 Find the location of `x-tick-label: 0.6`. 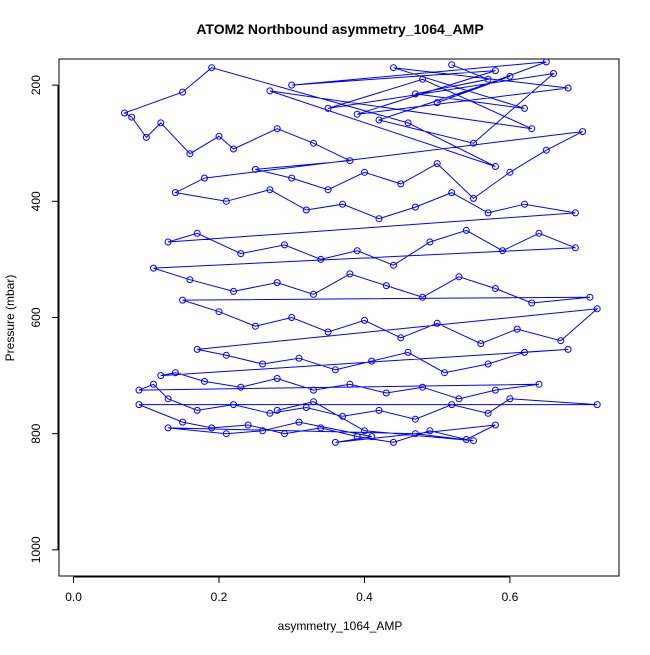

x-tick-label: 0.6 is located at coordinates (510, 597).